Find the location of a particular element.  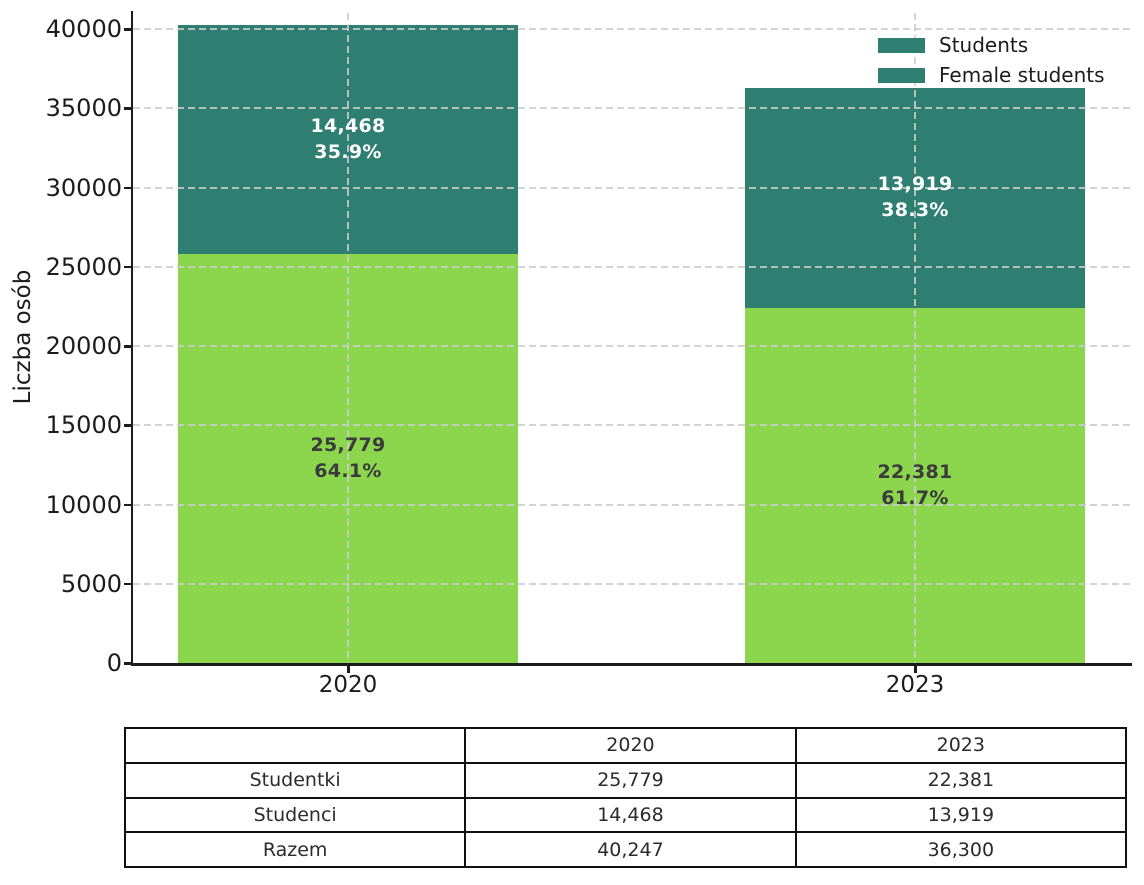

table-cell: 22,381 is located at coordinates (961, 780).